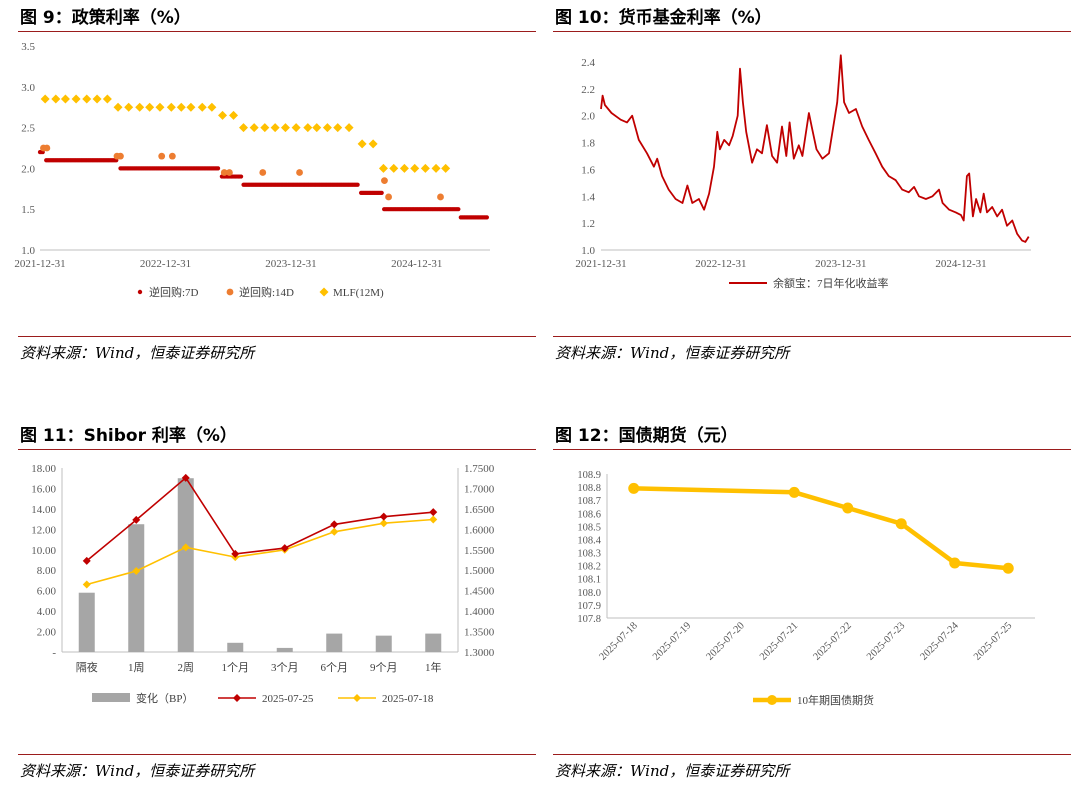  I want to click on chart-title: 图 11：Shibor 利率（%）, so click(128, 436).